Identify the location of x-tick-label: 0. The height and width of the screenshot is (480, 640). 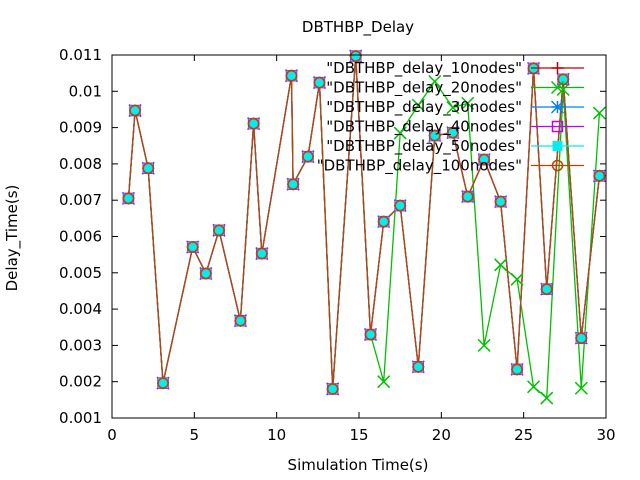
(112, 435).